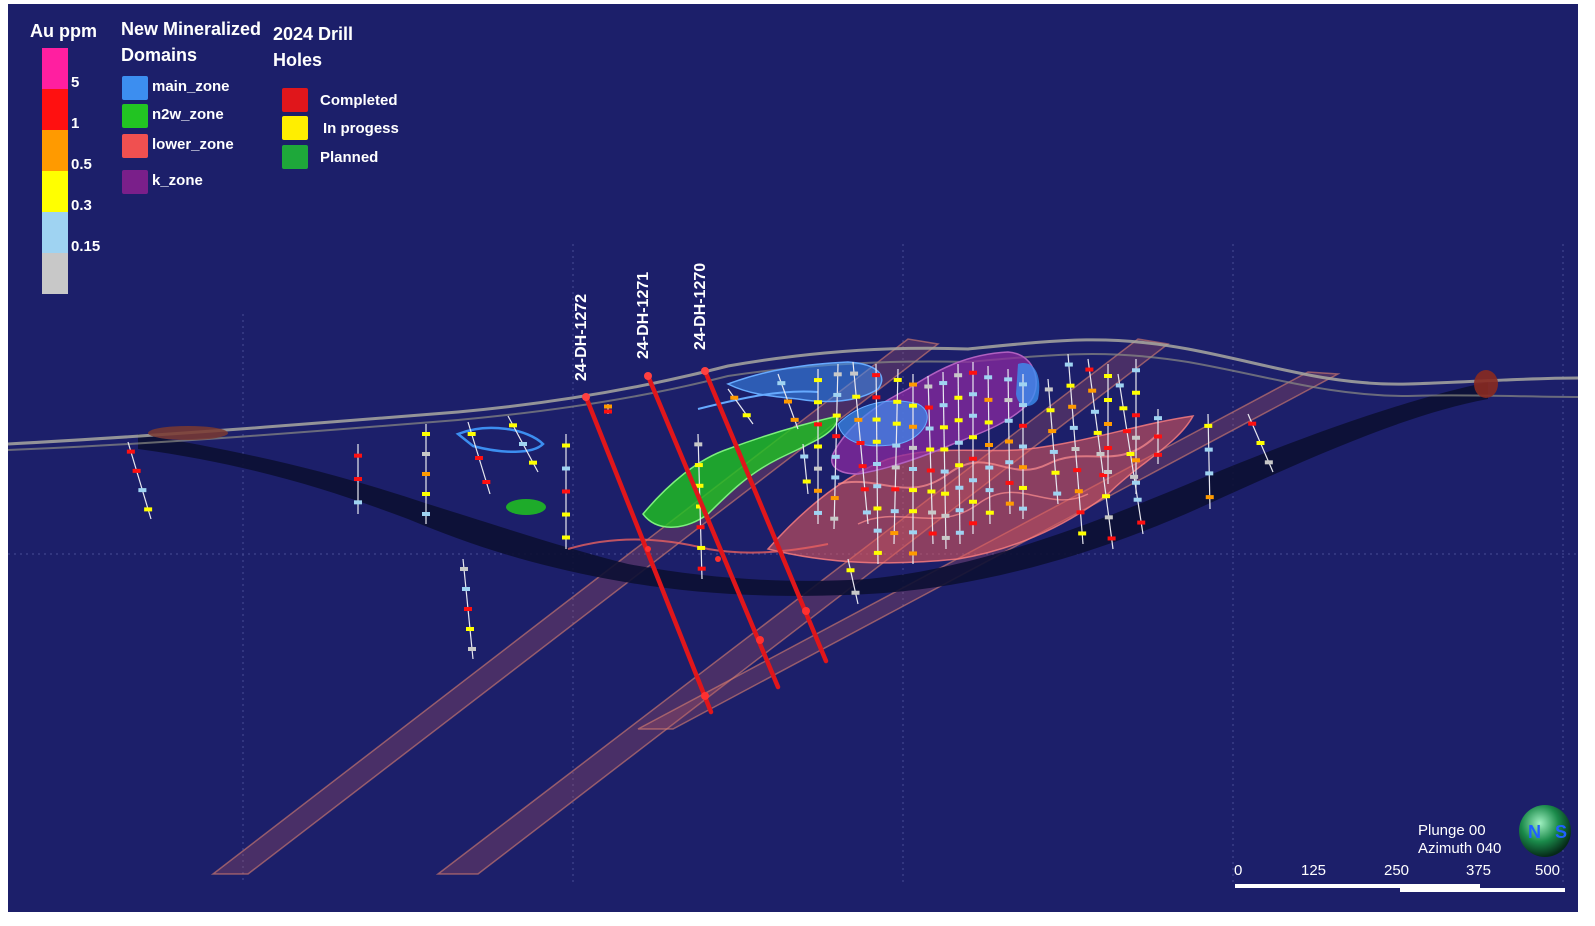  I want to click on drill-legend-title-line2: Holes, so click(298, 60).